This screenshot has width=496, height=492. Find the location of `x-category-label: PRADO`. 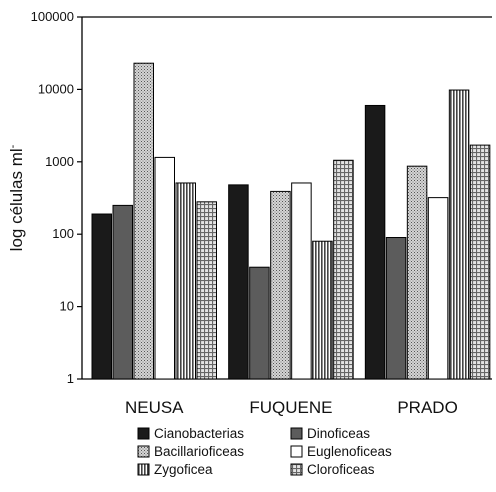

x-category-label: PRADO is located at coordinates (427, 407).